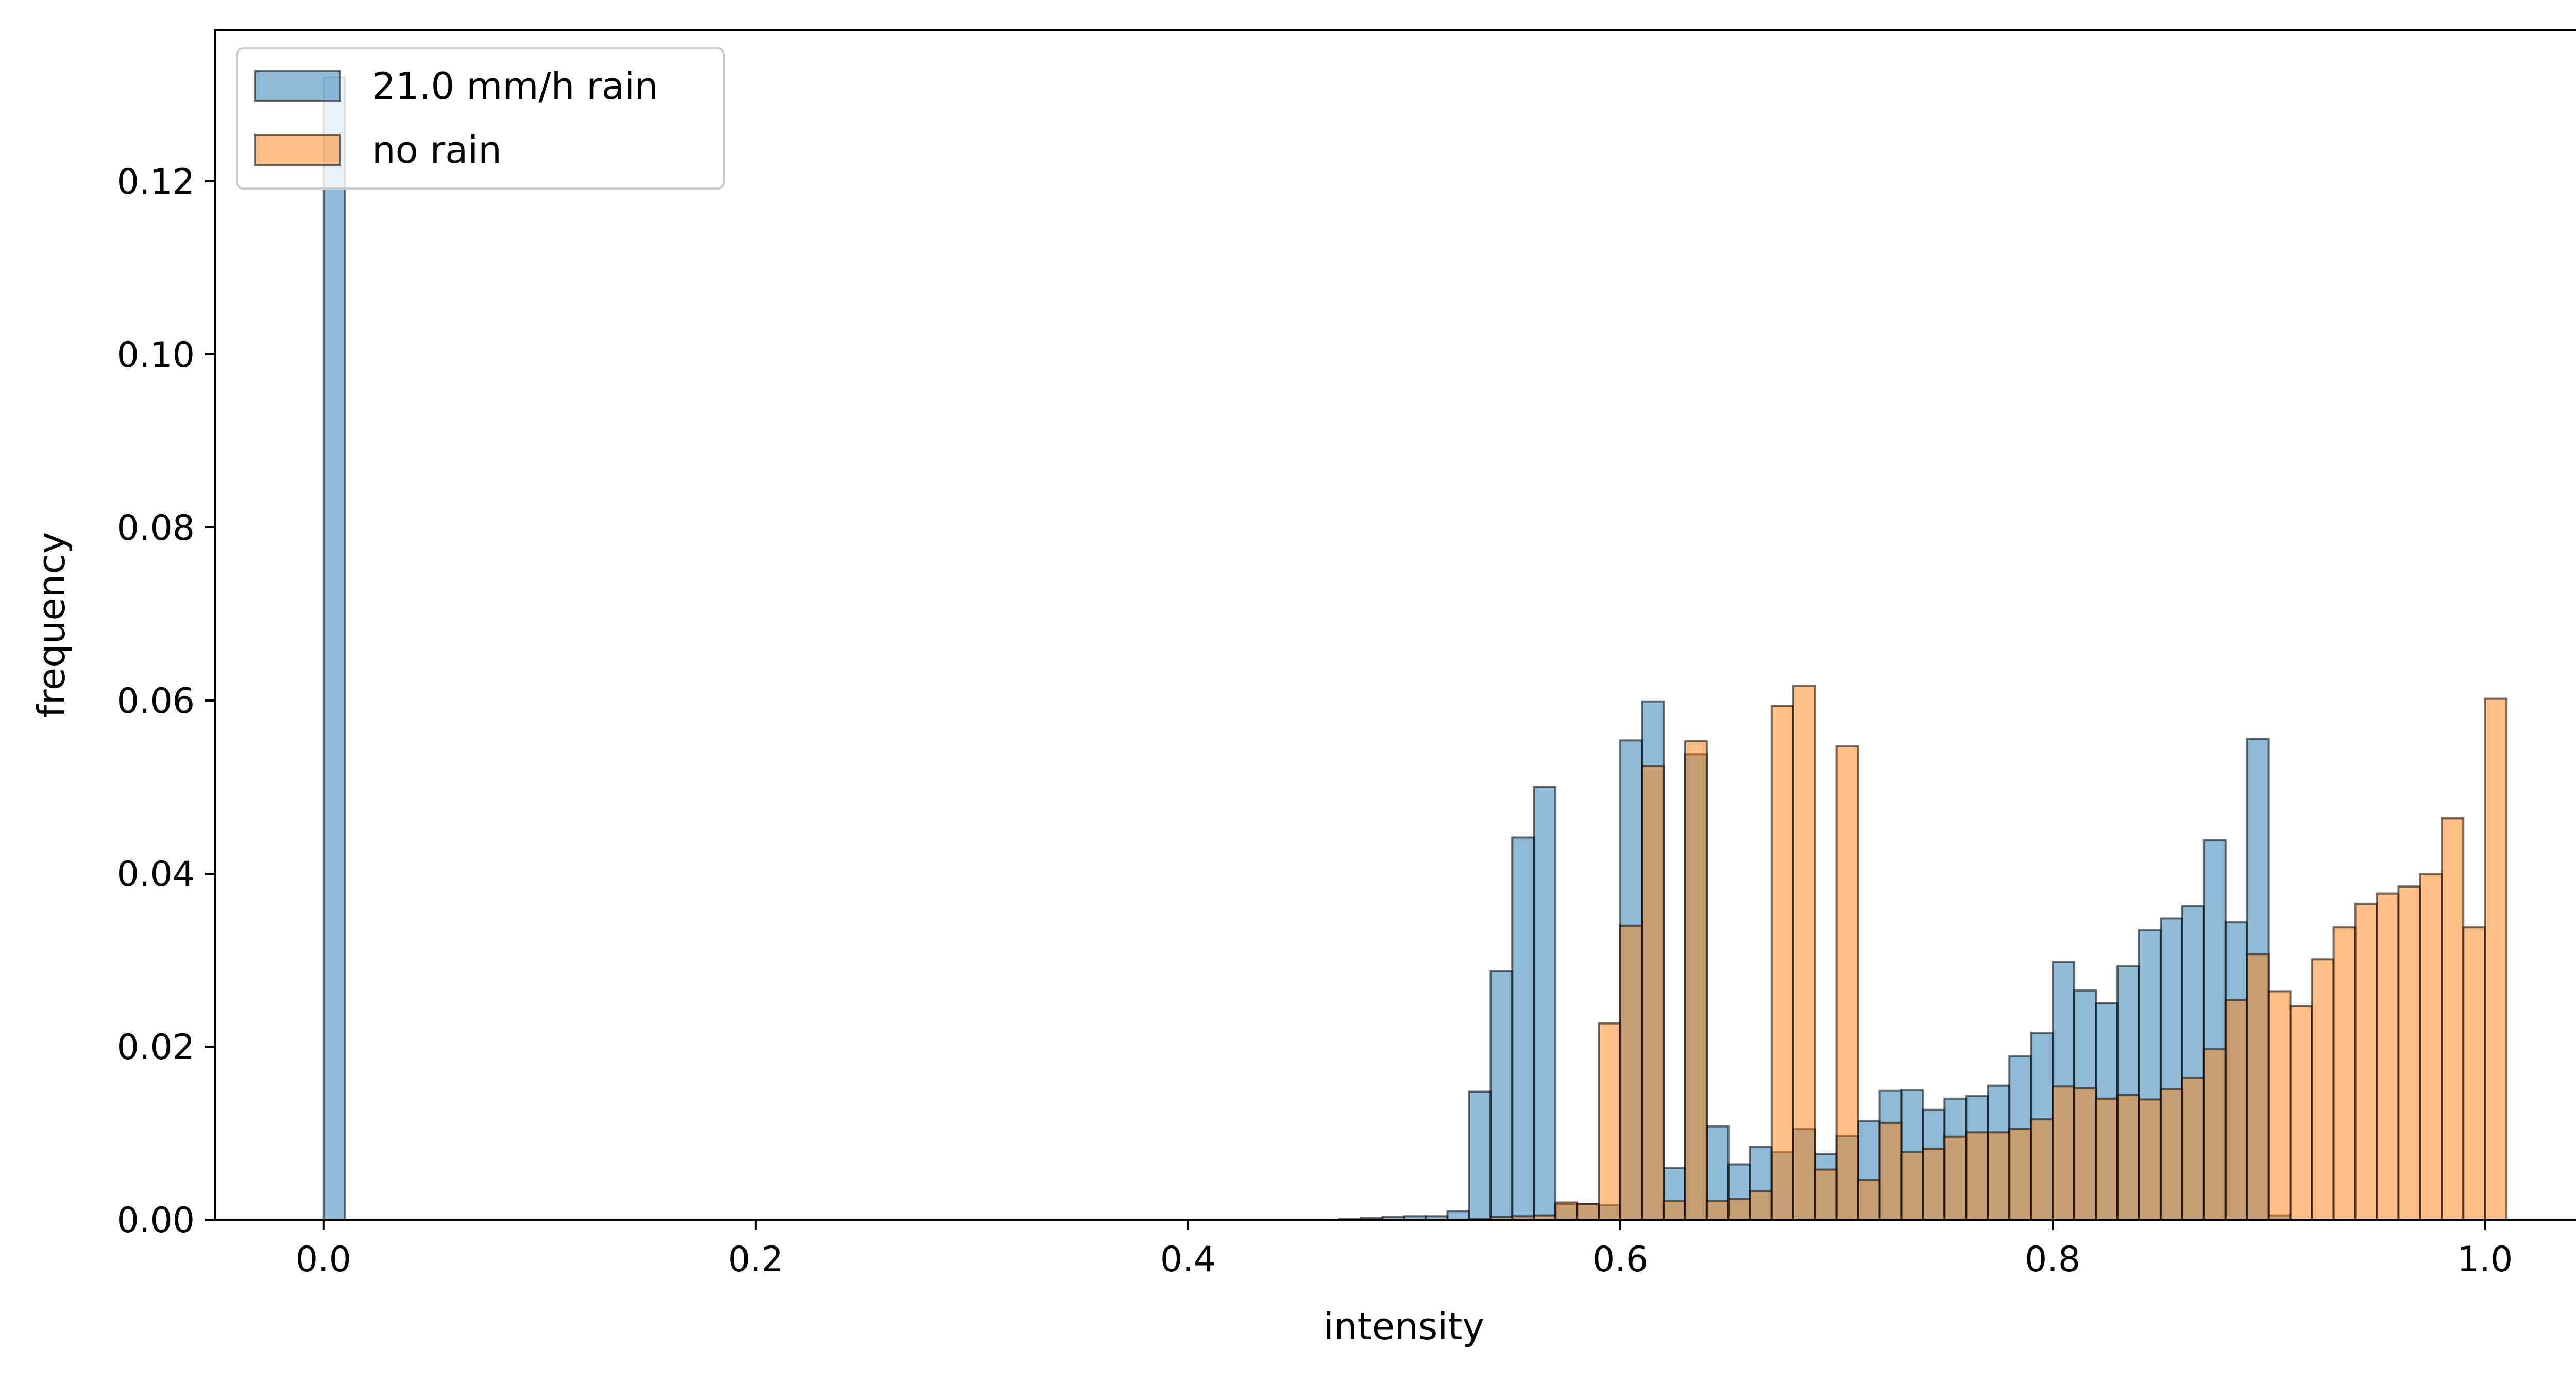 Image resolution: width=2576 pixels, height=1382 pixels. What do you see at coordinates (156, 355) in the screenshot?
I see `y-tick-label: 0.10` at bounding box center [156, 355].